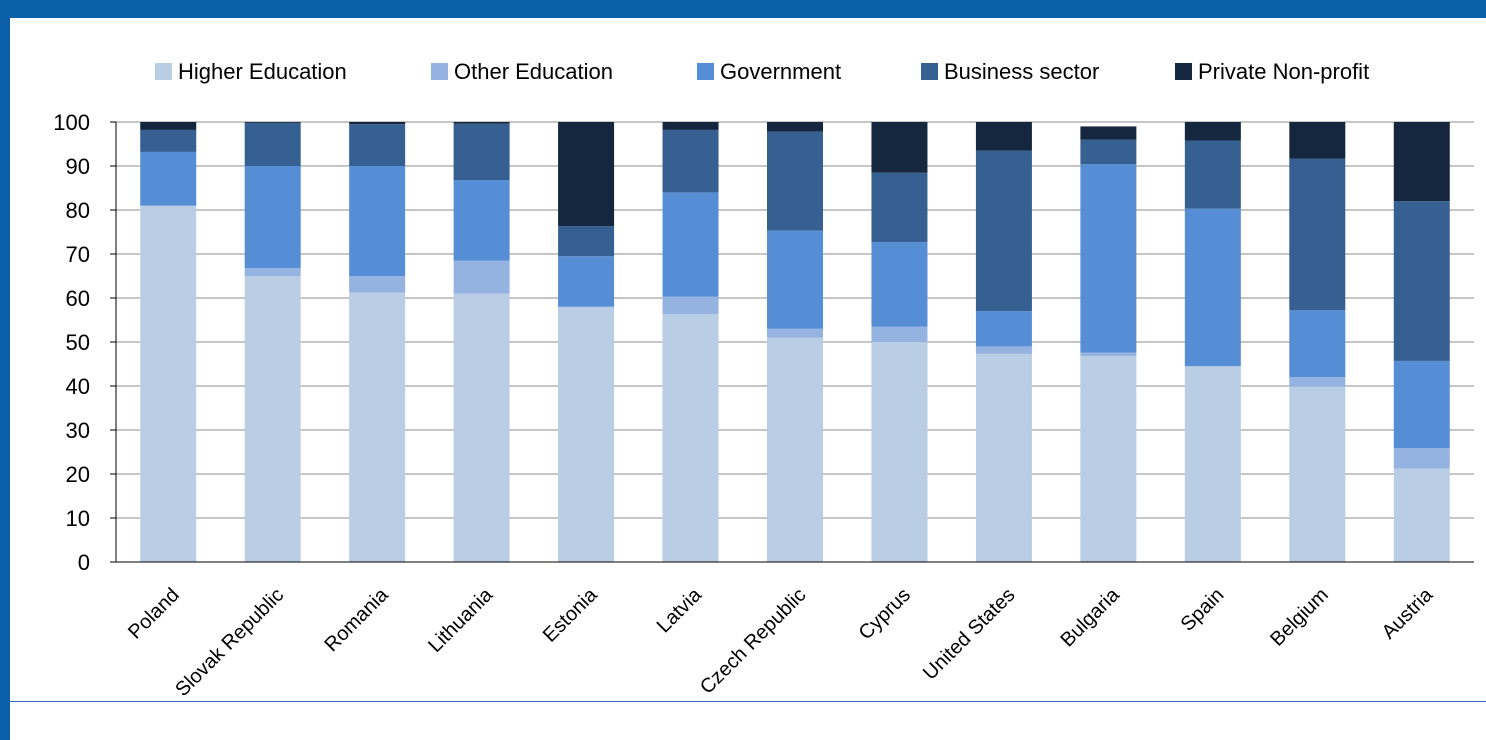  Describe the element at coordinates (1203, 610) in the screenshot. I see `x-tick-label: Spain` at that location.